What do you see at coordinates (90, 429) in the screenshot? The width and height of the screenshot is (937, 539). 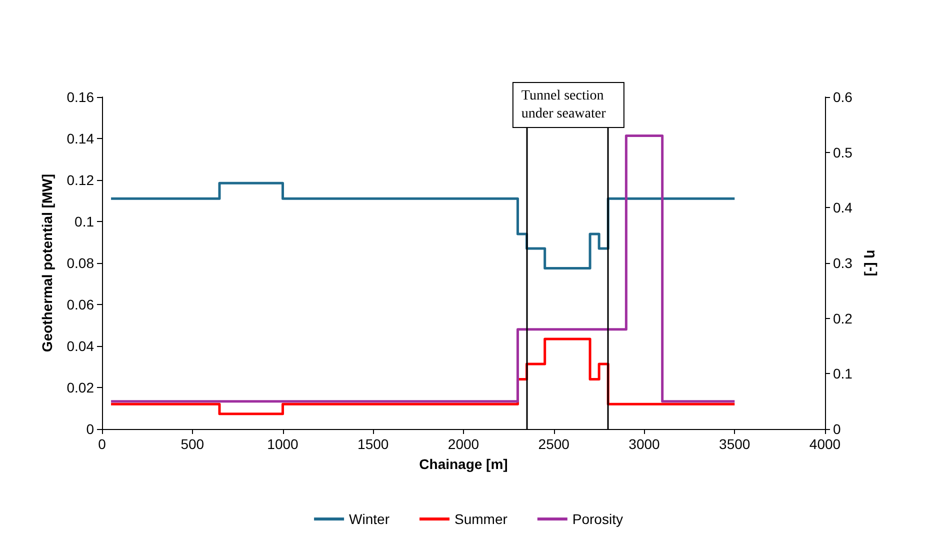 I see `y-tick-label: 0` at bounding box center [90, 429].